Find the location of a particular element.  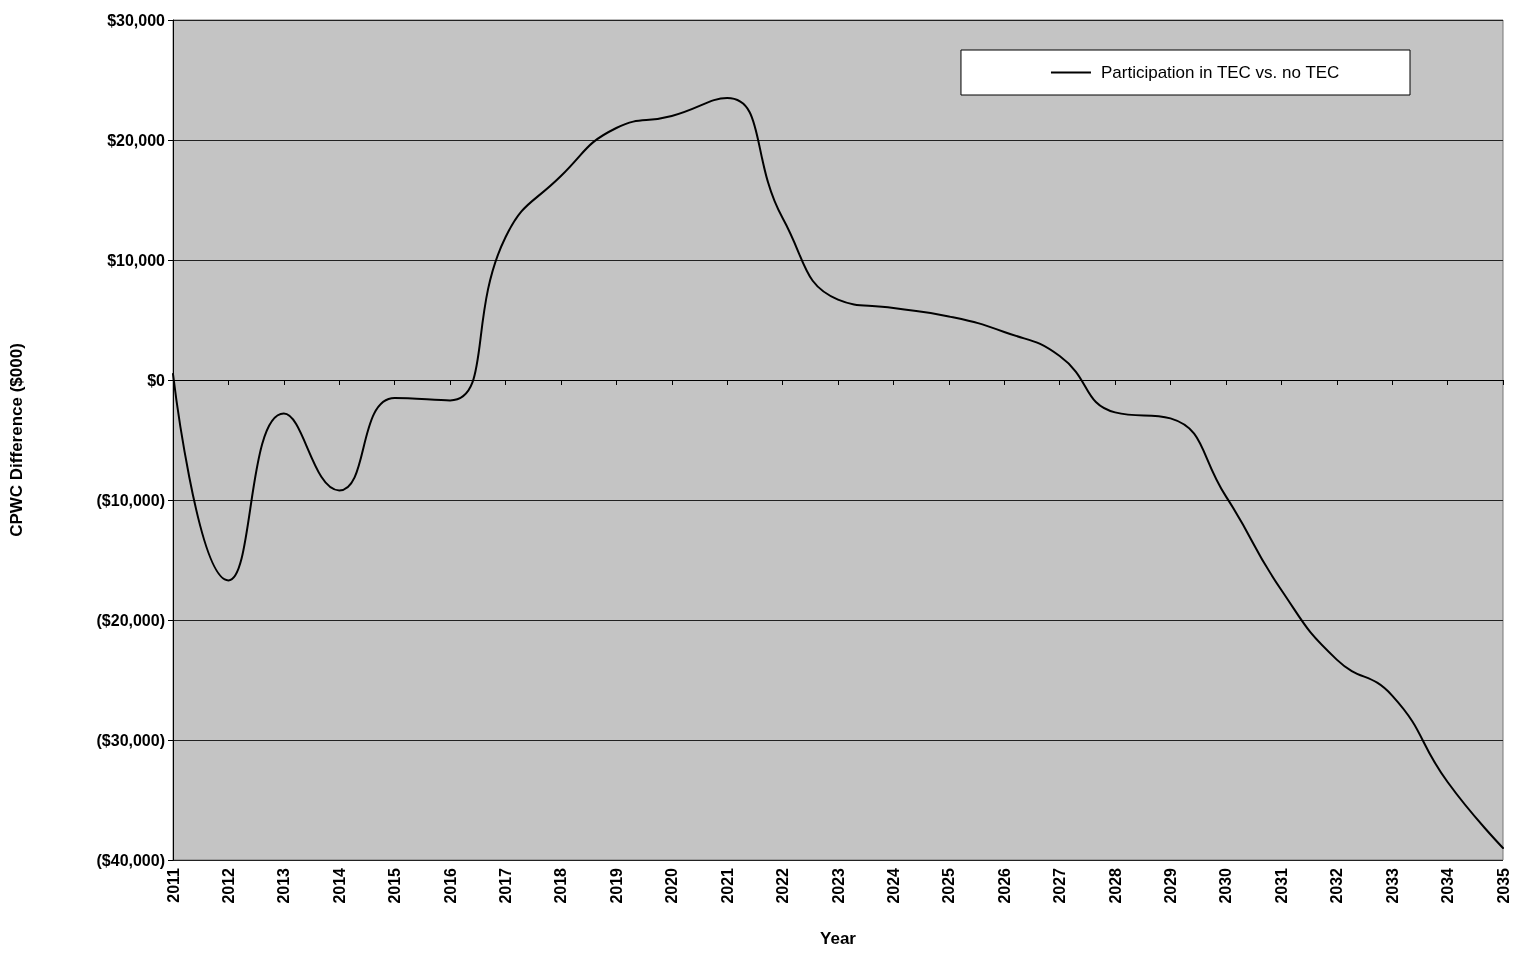

y-tick-label: $30,000 is located at coordinates (136, 20).